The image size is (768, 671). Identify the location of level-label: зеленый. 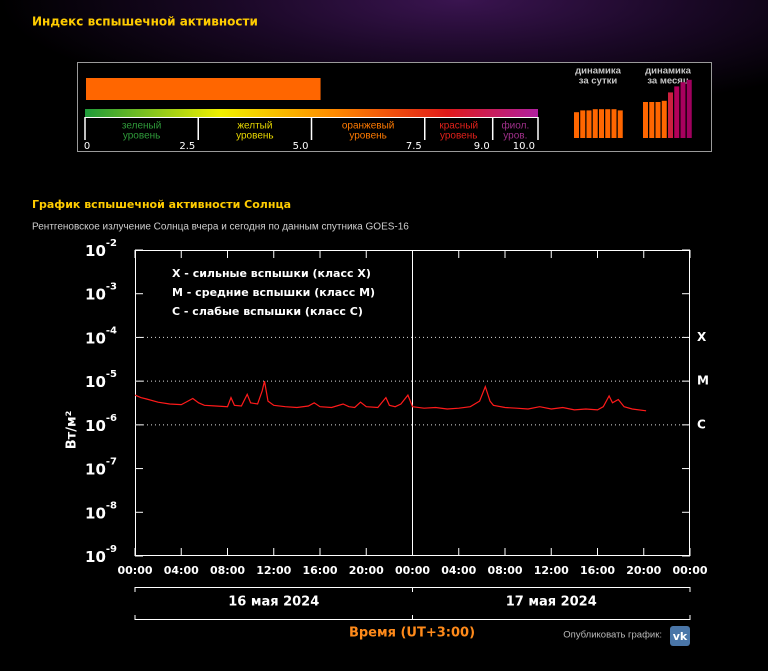
(141, 126).